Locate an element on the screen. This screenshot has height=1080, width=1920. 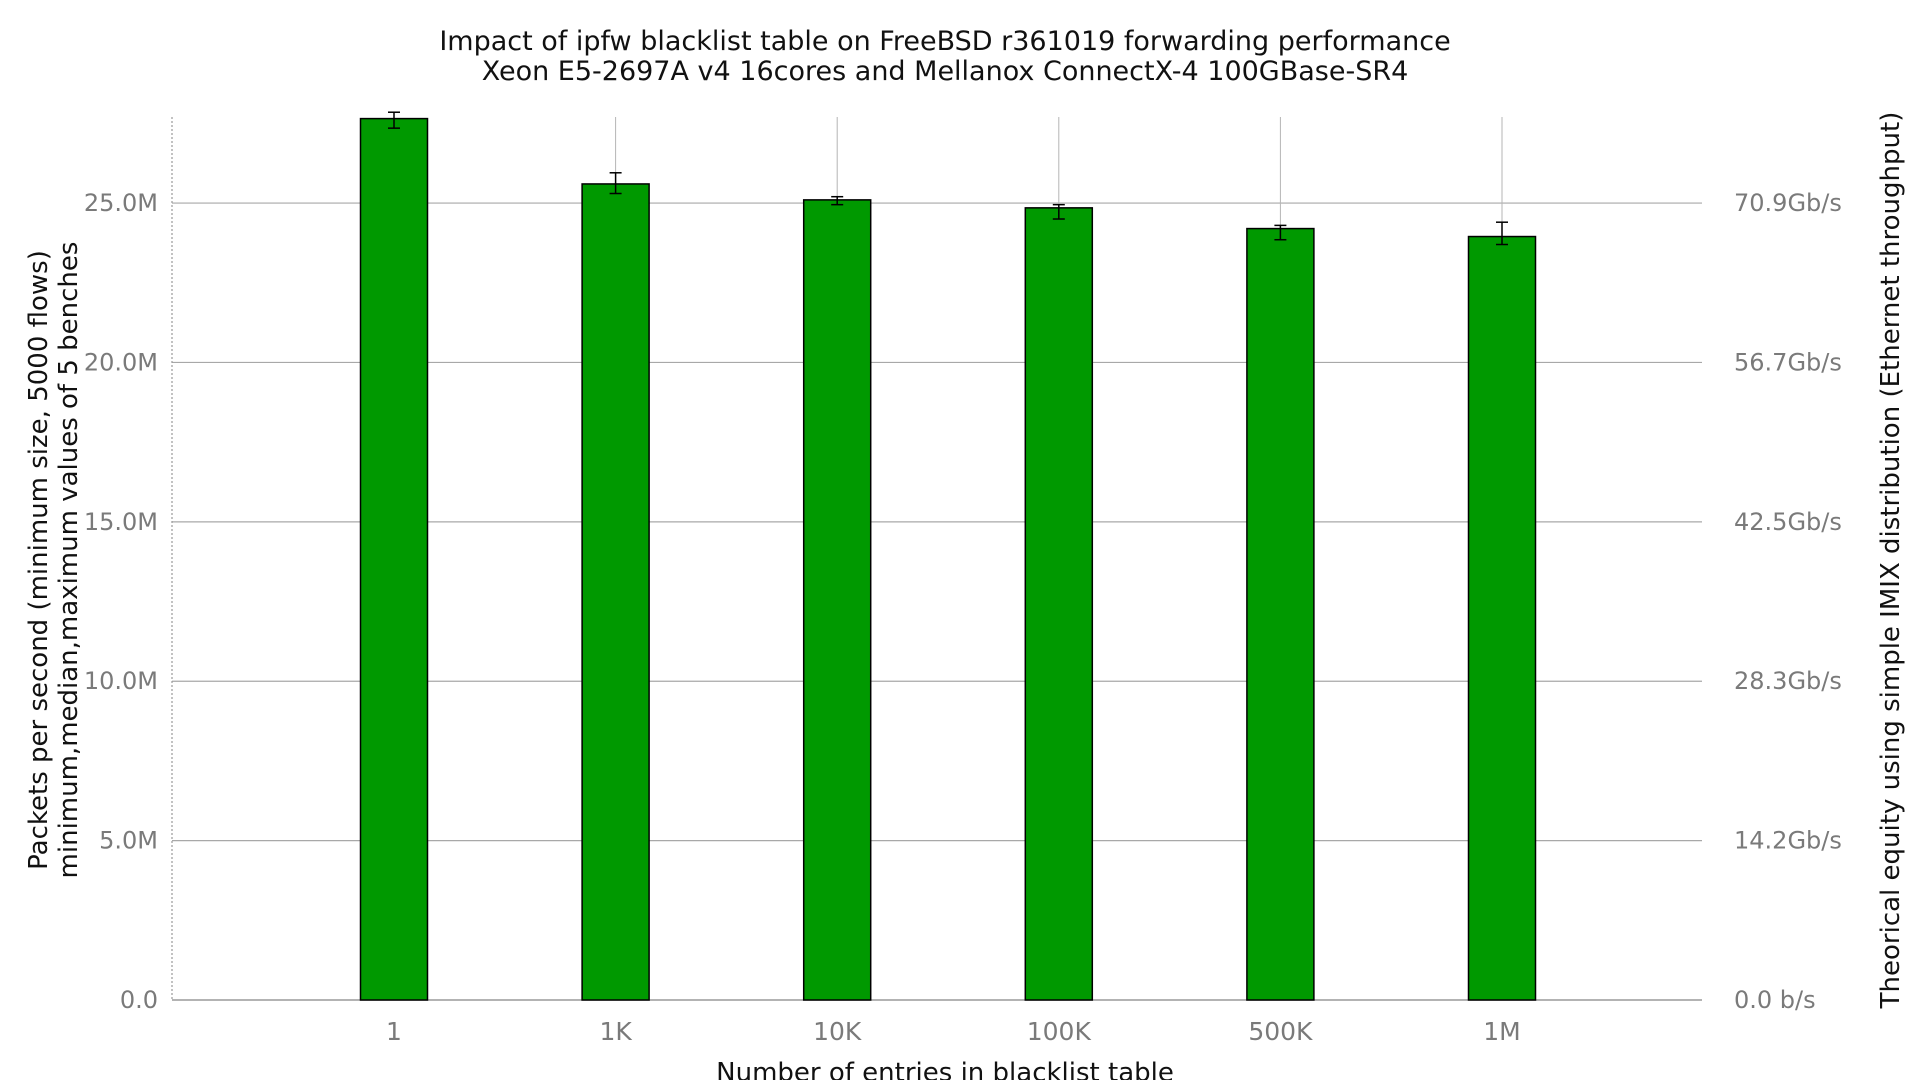
y-tick-label: 5.0M is located at coordinates (128, 841).